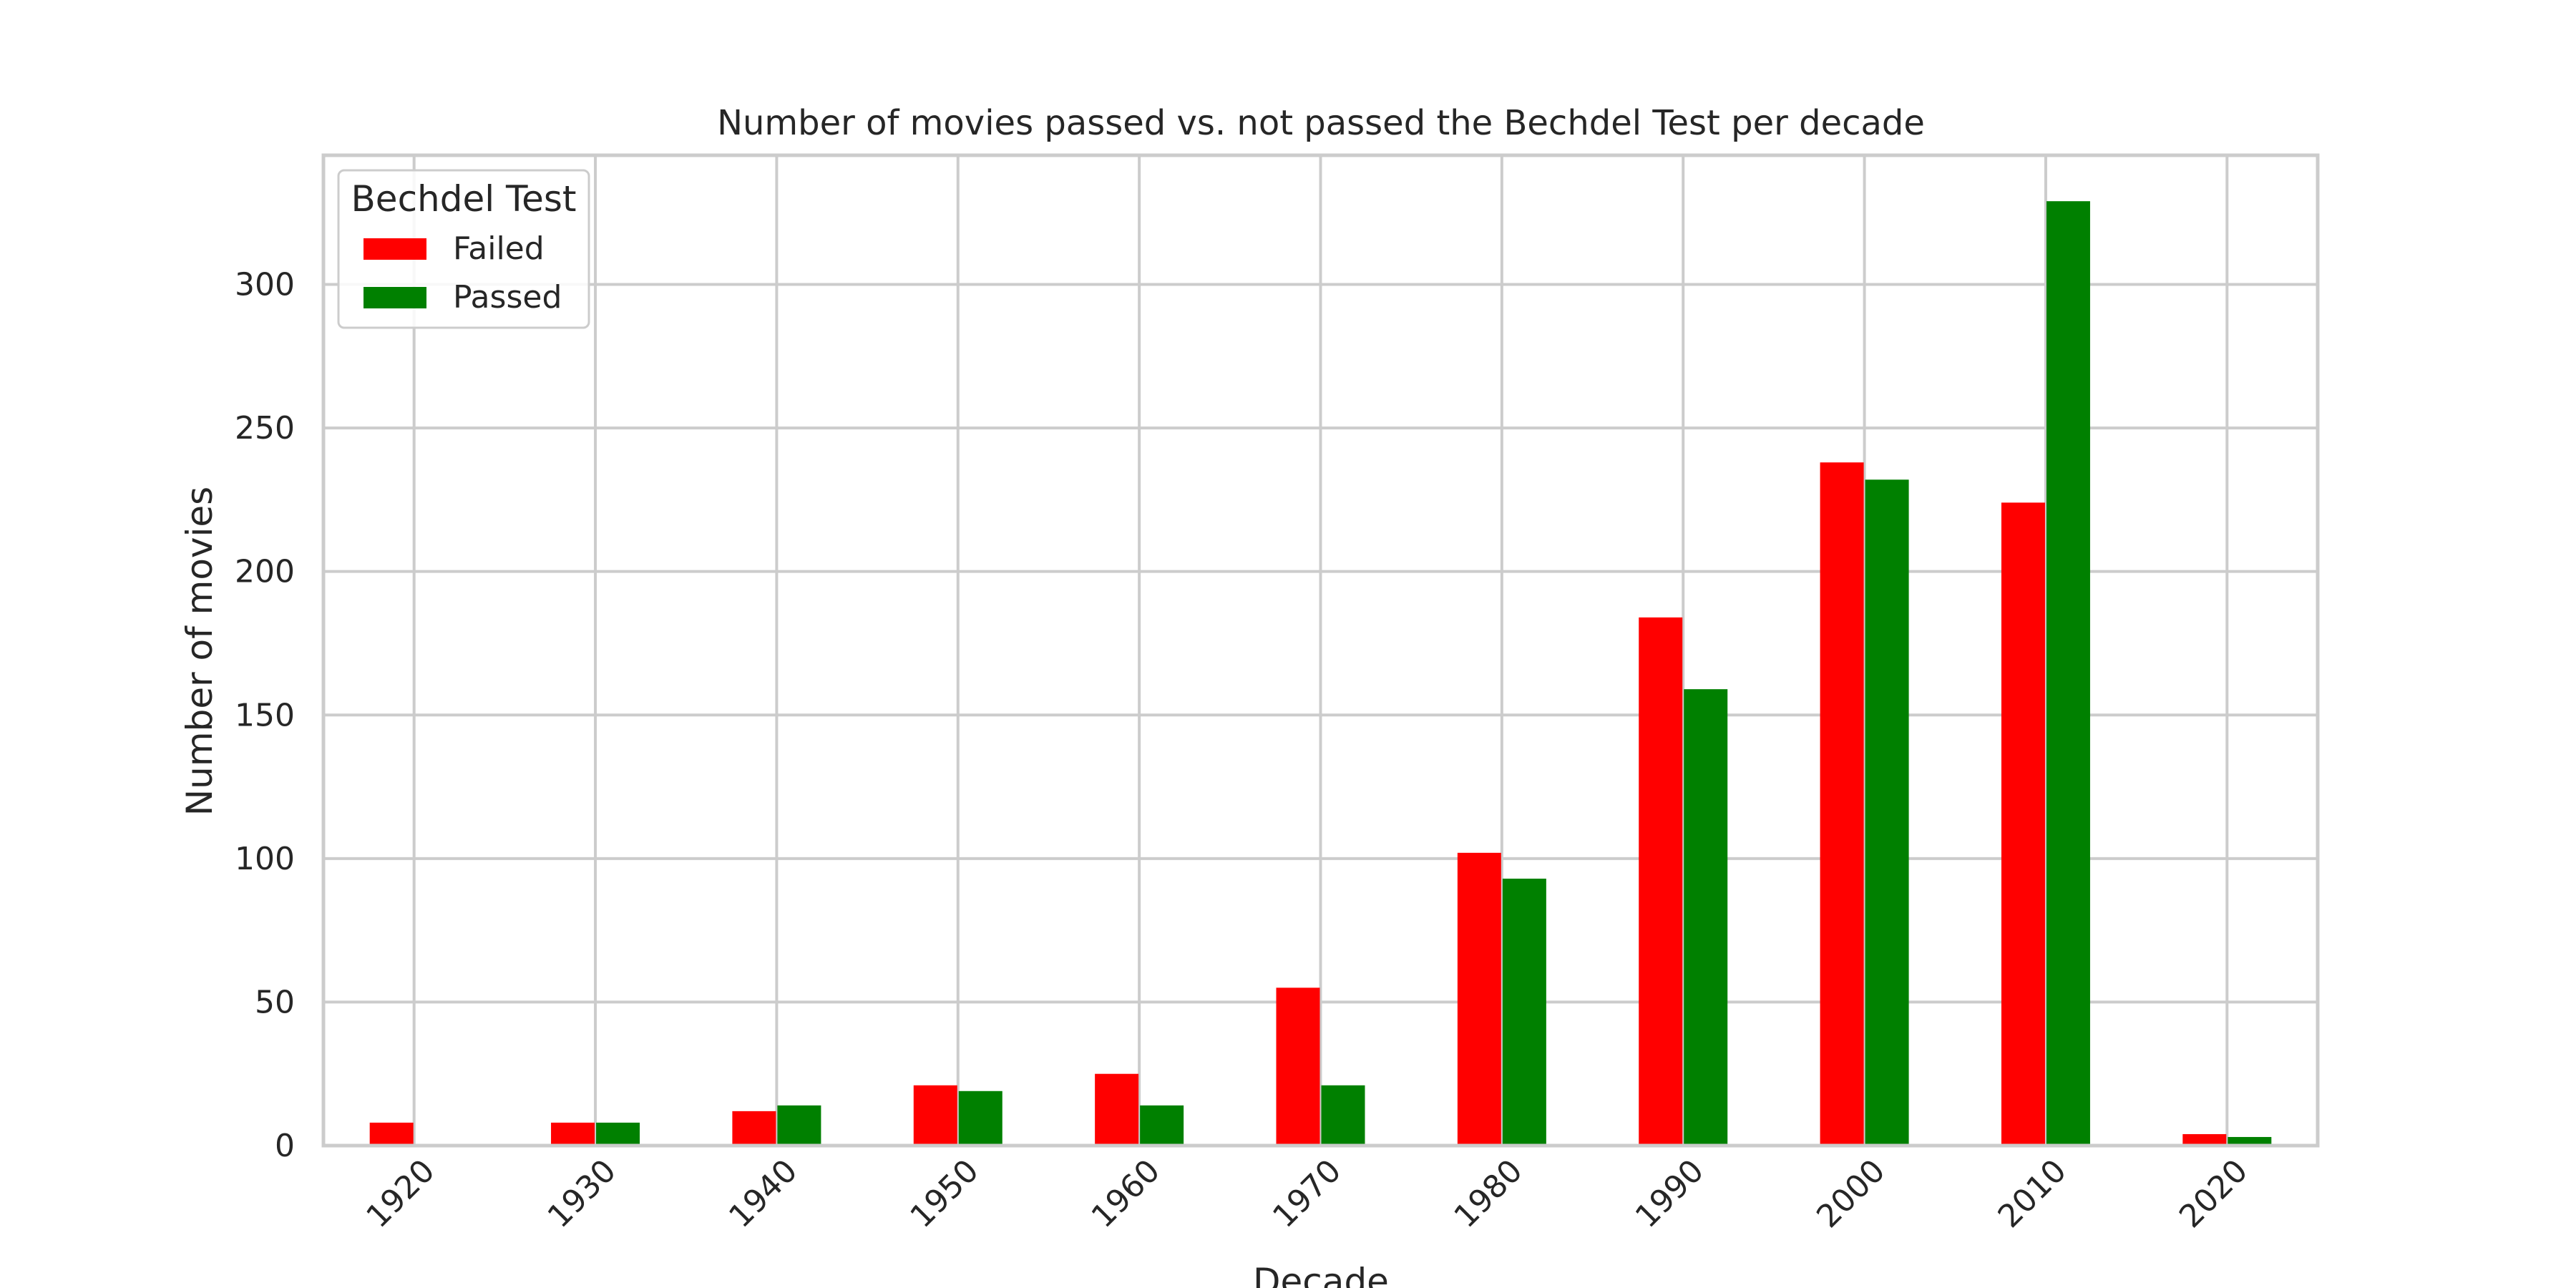  What do you see at coordinates (265, 285) in the screenshot?
I see `y-tick-label: 300` at bounding box center [265, 285].